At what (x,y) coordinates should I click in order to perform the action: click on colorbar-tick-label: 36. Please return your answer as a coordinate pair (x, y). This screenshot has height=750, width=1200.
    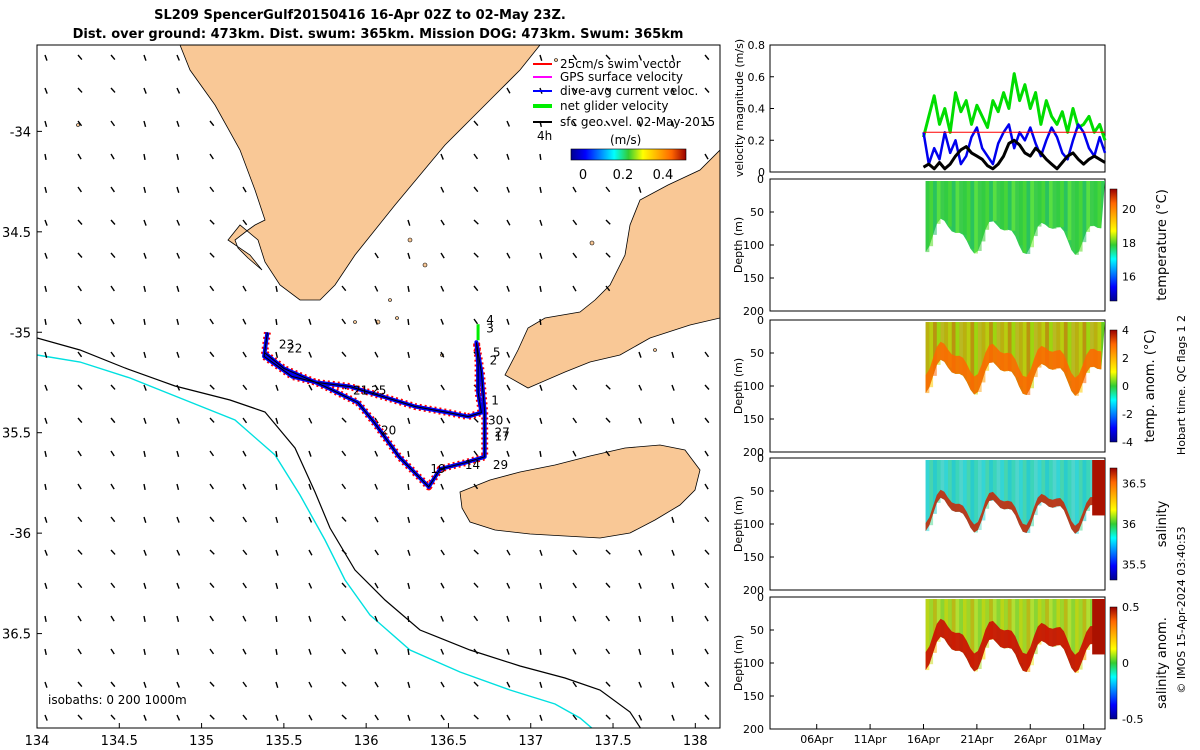
    Looking at the image, I should click on (1129, 524).